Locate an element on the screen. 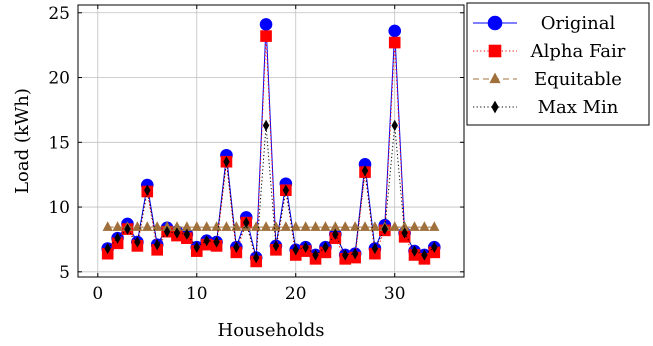  legend-item: Equitable is located at coordinates (547, 79).